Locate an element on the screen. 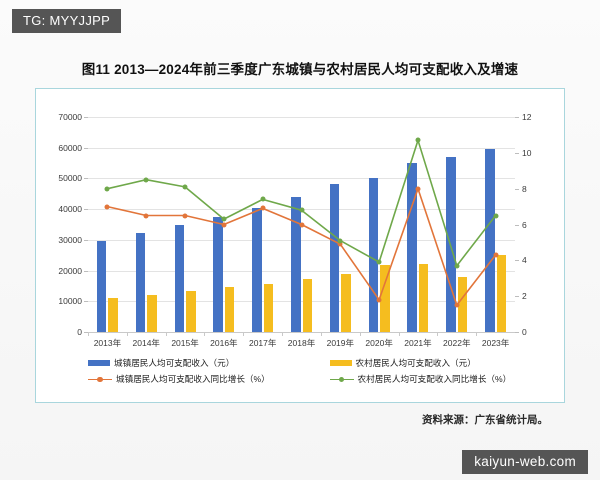 The width and height of the screenshot is (600, 480). marker-rural-growth-2017年 is located at coordinates (263, 199).